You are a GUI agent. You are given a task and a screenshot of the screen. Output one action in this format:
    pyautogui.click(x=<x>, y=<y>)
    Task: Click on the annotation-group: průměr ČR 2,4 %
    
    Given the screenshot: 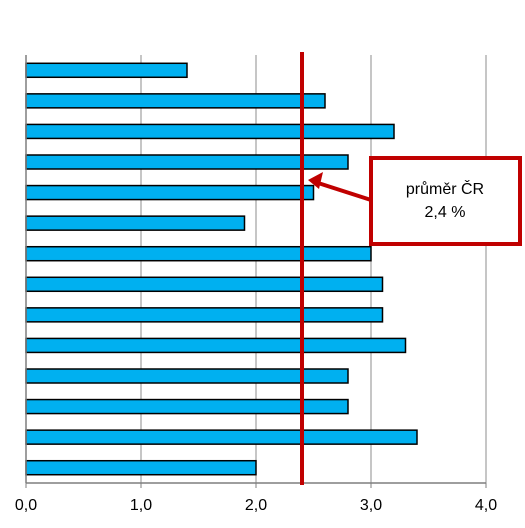 What is the action you would take?
    pyautogui.click(x=415, y=201)
    